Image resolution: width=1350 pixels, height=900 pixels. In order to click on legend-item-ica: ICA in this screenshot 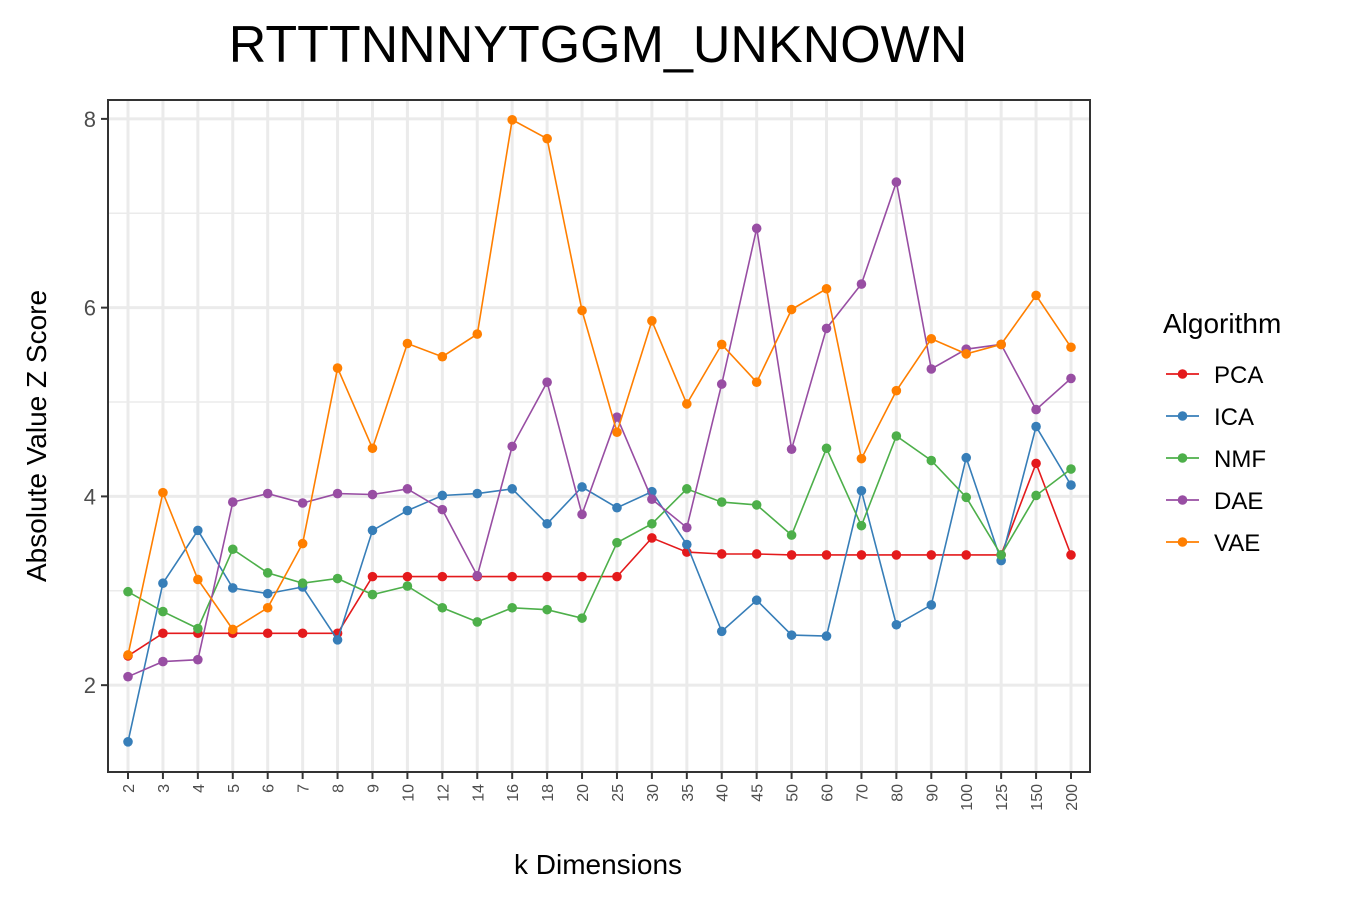, I will do `click(1210, 417)`.